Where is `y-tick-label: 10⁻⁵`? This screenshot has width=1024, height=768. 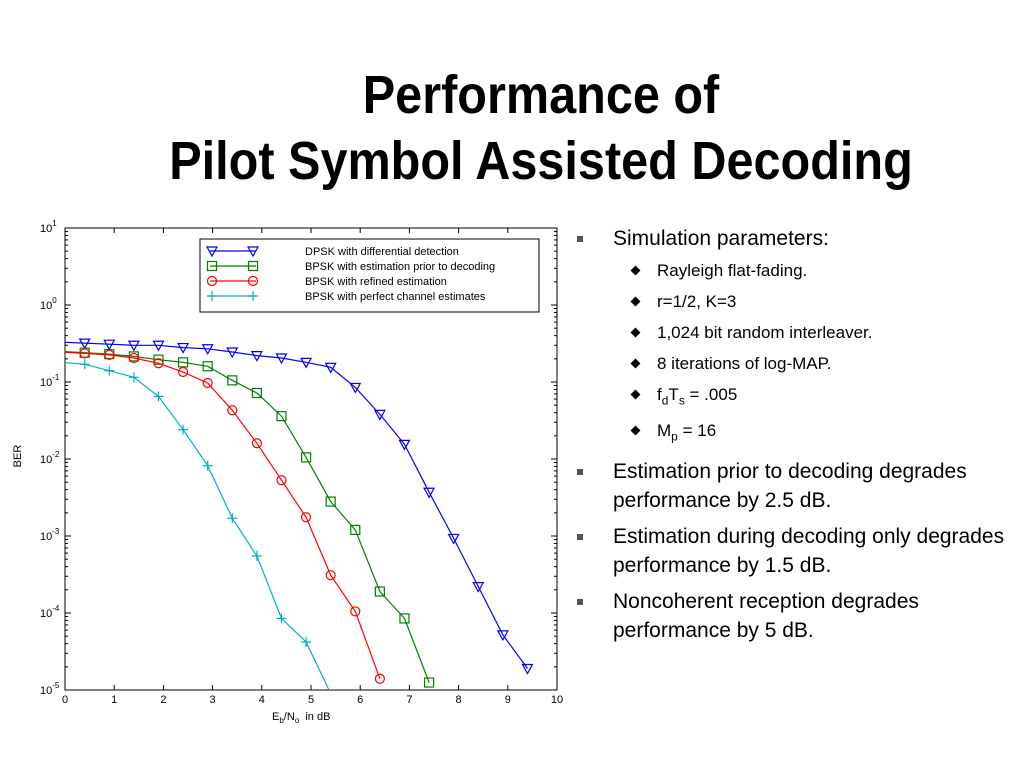 y-tick-label: 10⁻⁵ is located at coordinates (50, 689).